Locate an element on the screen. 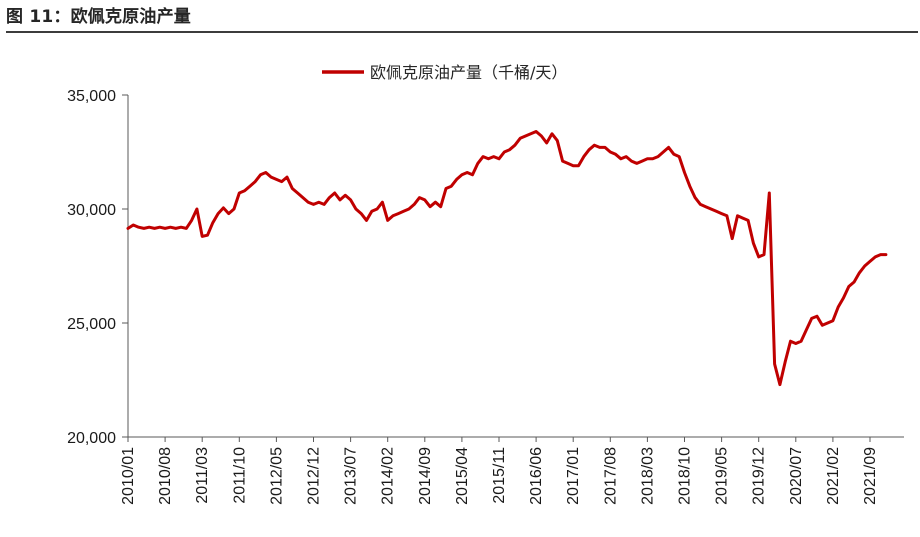 Image resolution: width=920 pixels, height=537 pixels. y-tick-label: 25,000 is located at coordinates (91, 324).